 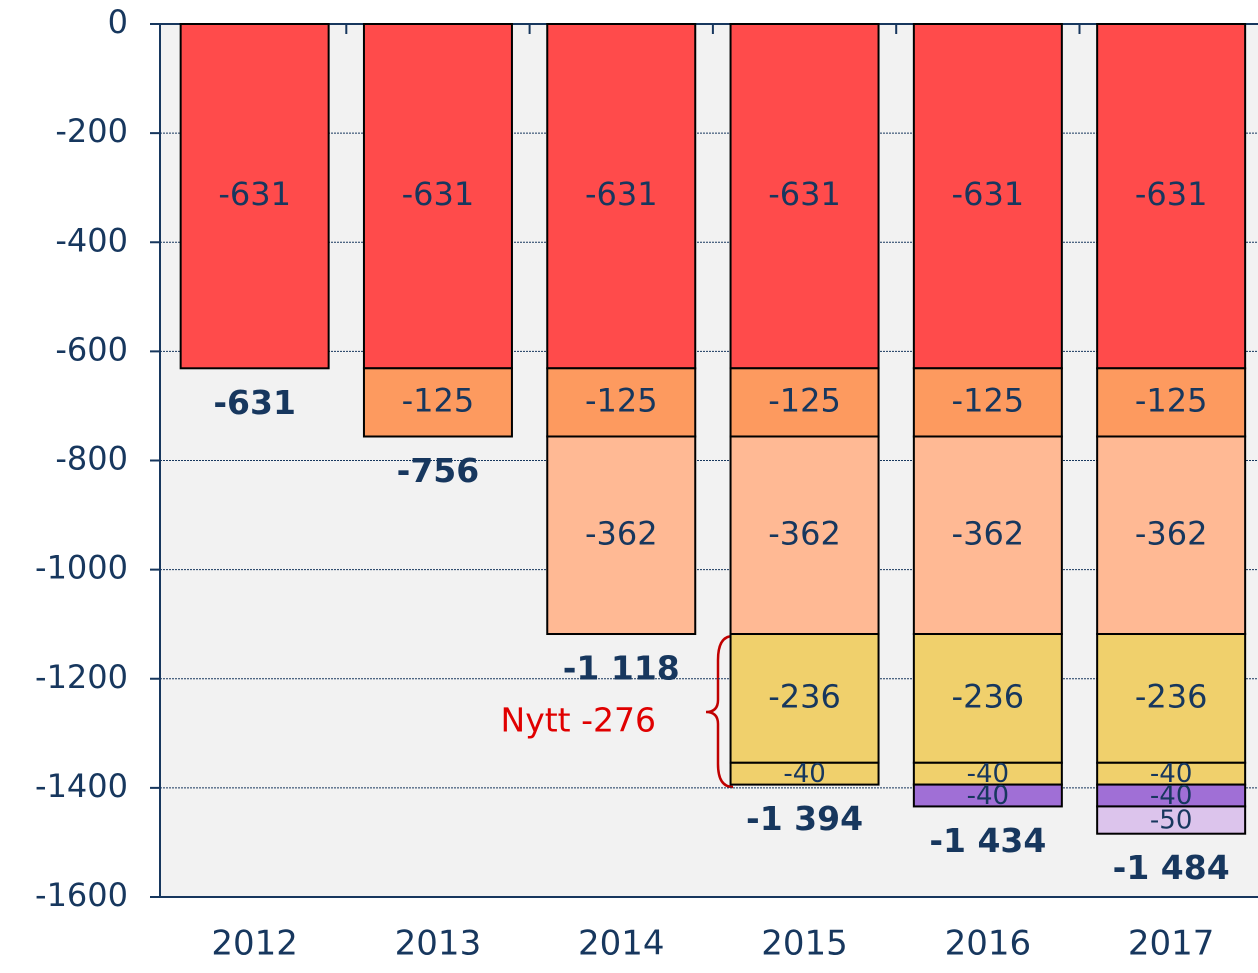 I want to click on y-tick-label: -1200, so click(x=81, y=677).